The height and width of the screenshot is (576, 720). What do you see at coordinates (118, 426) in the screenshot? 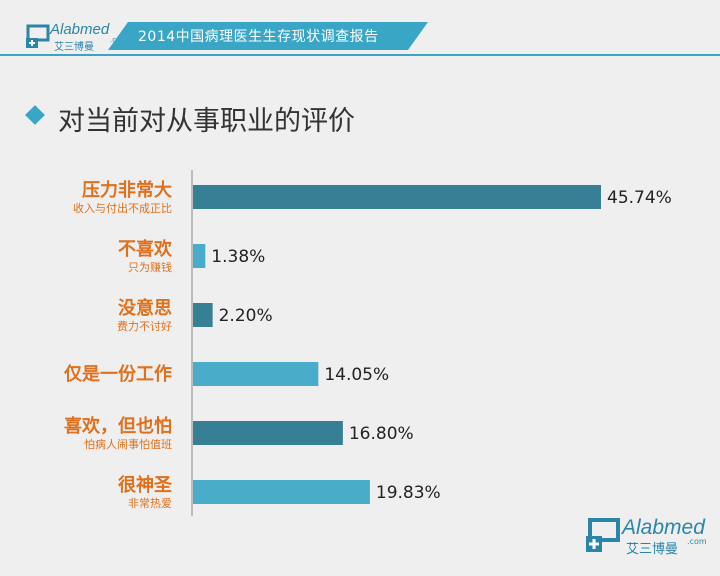
I see `category-label: 喜欢，但也怕` at bounding box center [118, 426].